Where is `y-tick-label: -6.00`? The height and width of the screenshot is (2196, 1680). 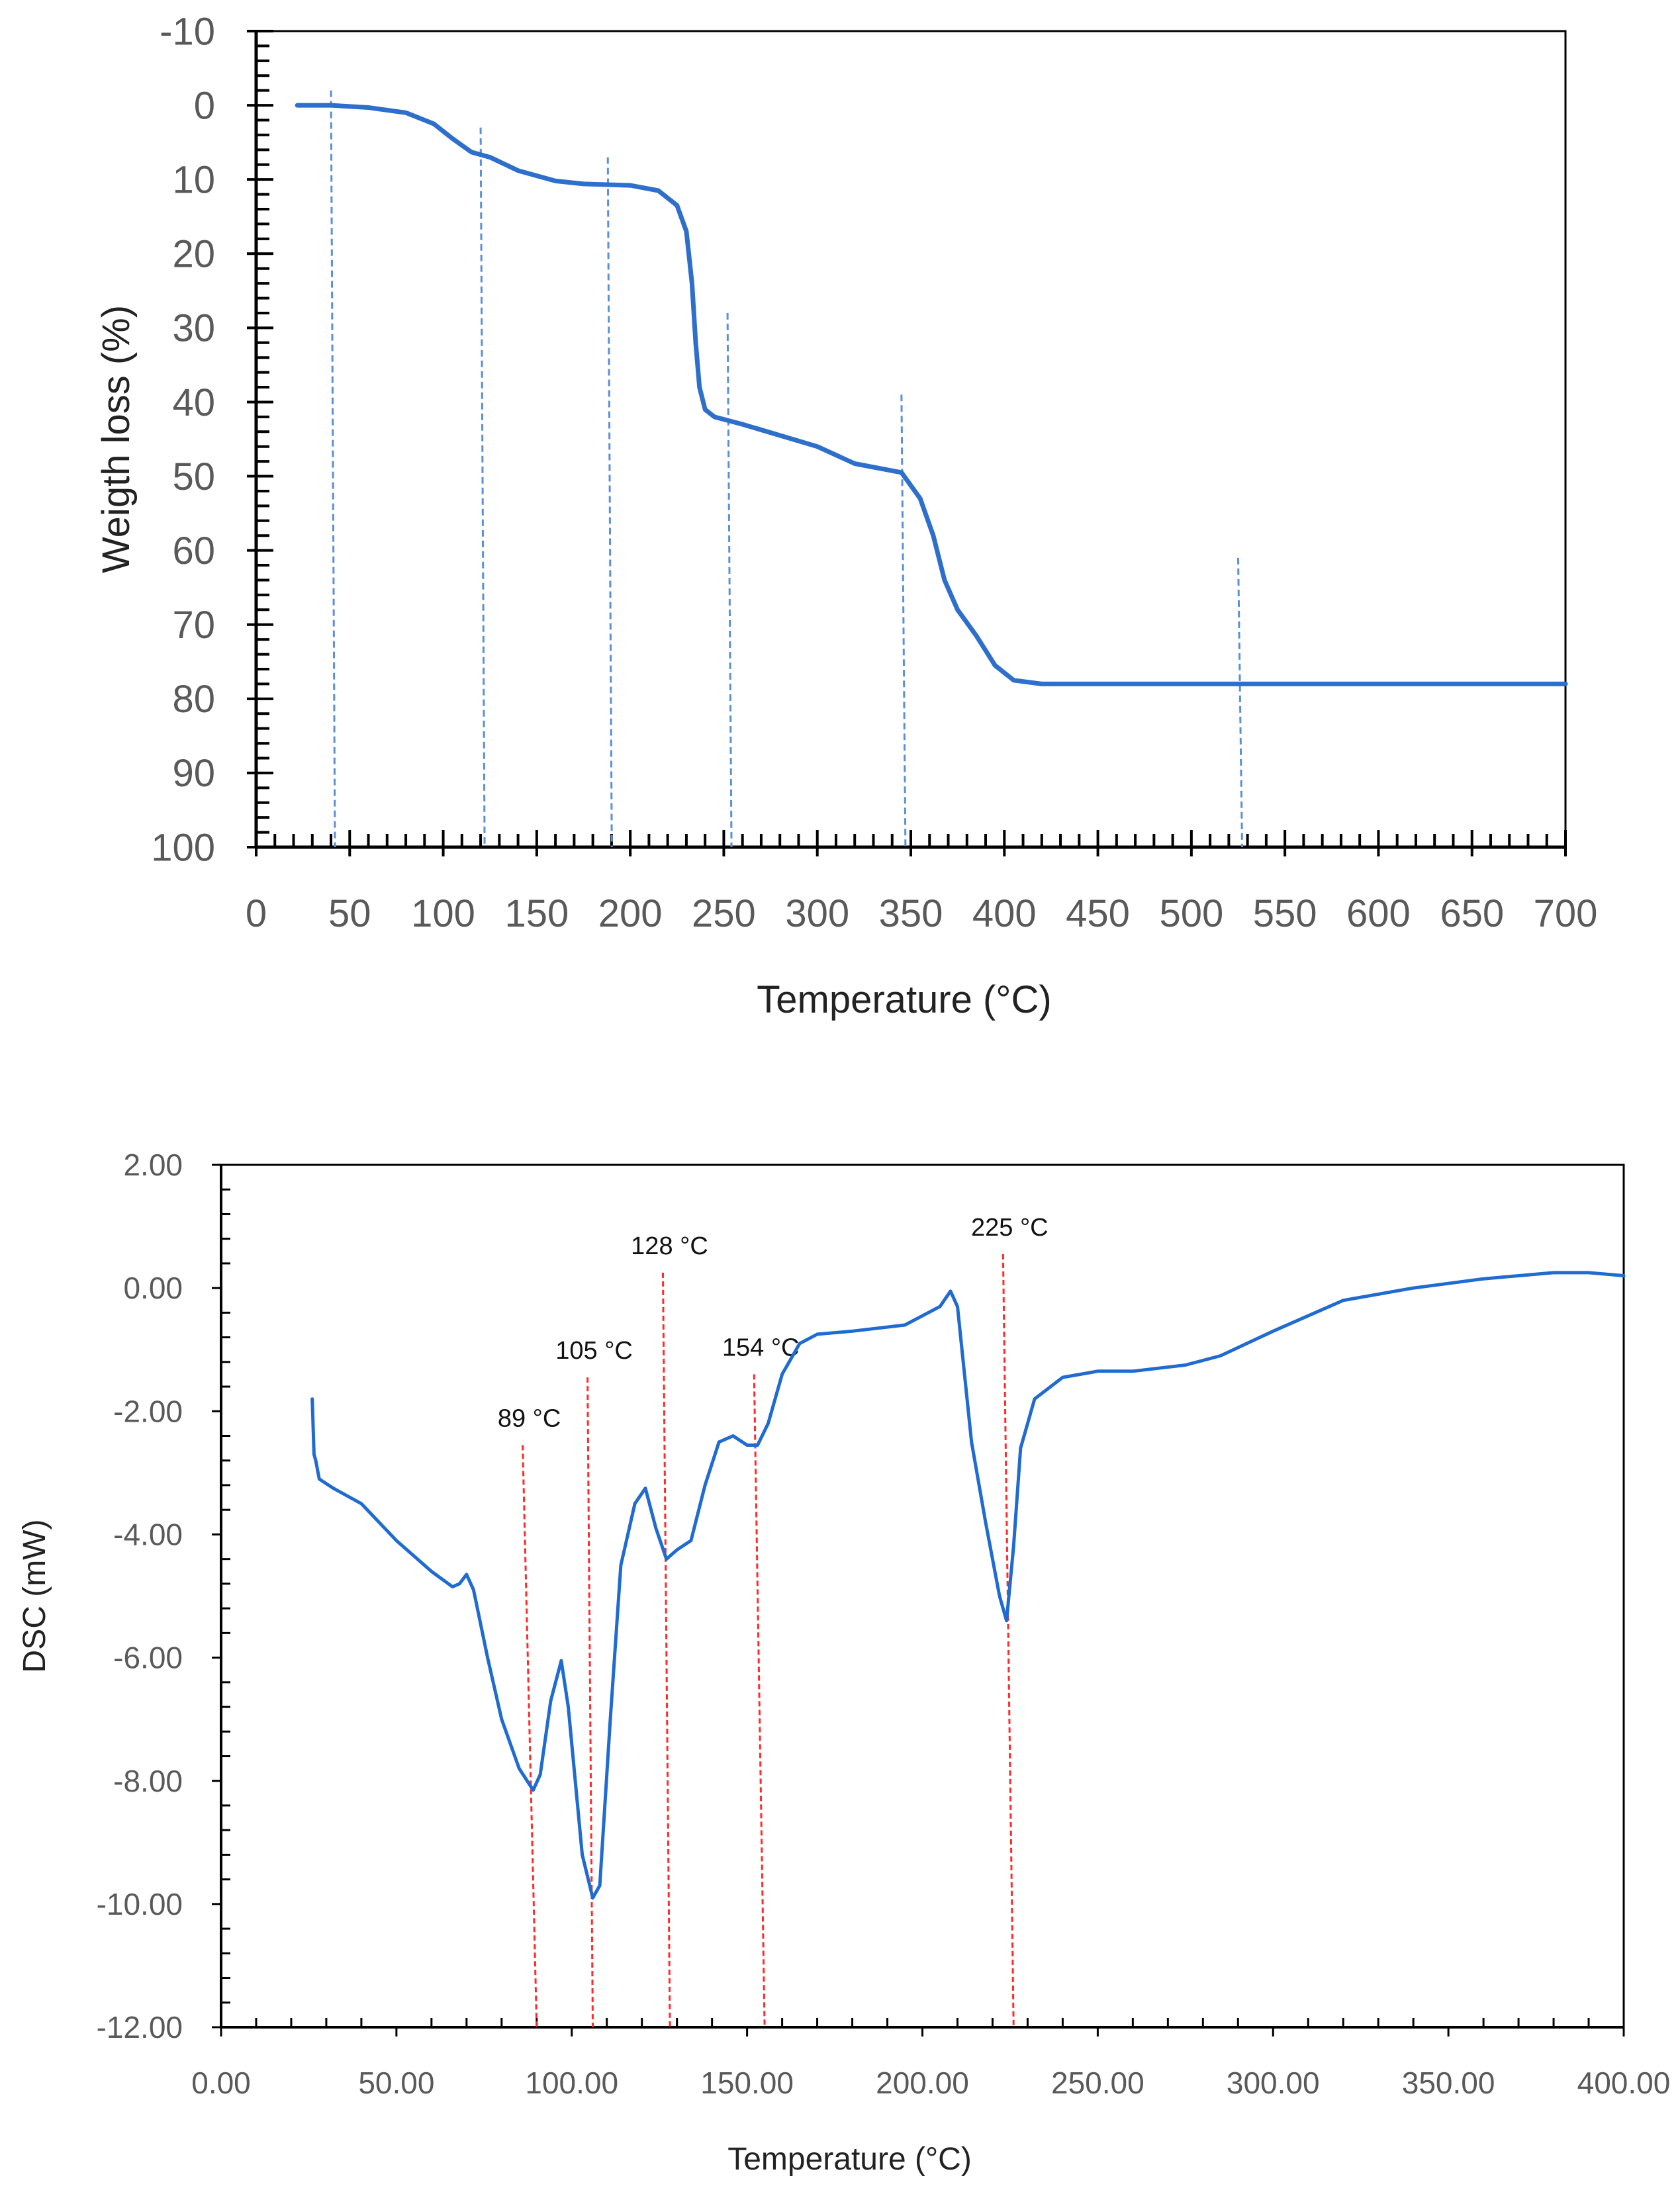 y-tick-label: -6.00 is located at coordinates (148, 1658).